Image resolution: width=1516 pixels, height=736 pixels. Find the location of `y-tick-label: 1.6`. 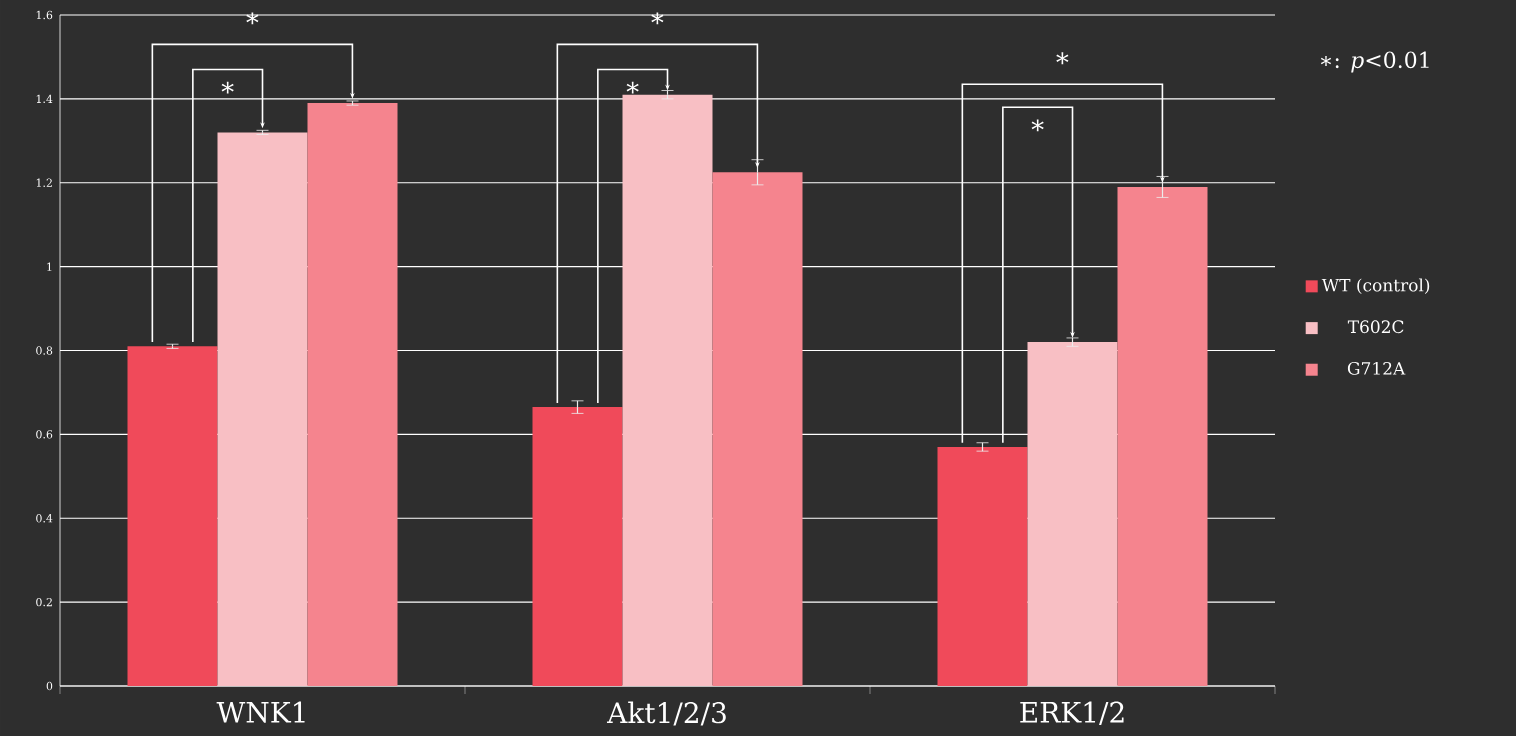

y-tick-label: 1.6 is located at coordinates (44, 15).